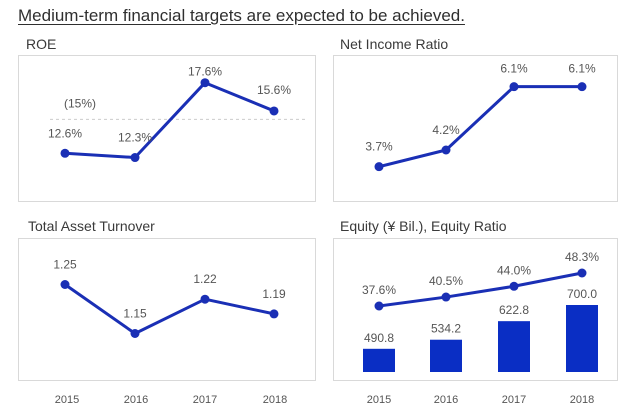 Image resolution: width=640 pixels, height=409 pixels. I want to click on net-income-ratio-title: Net Income Ratio, so click(394, 44).